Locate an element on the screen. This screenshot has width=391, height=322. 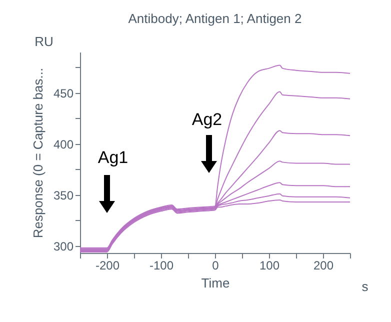
x-tick-label: 100 is located at coordinates (269, 265).